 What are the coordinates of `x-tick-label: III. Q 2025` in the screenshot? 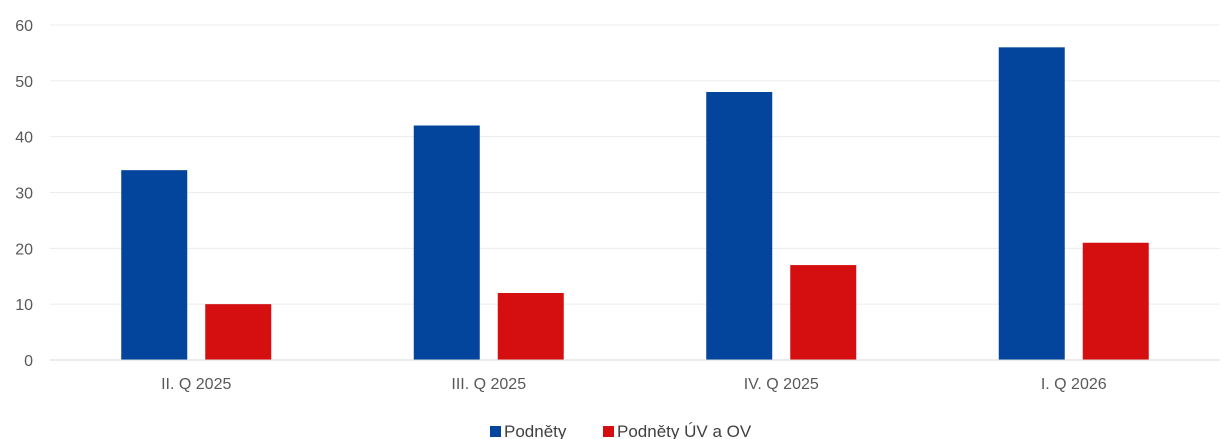 It's located at (488, 384).